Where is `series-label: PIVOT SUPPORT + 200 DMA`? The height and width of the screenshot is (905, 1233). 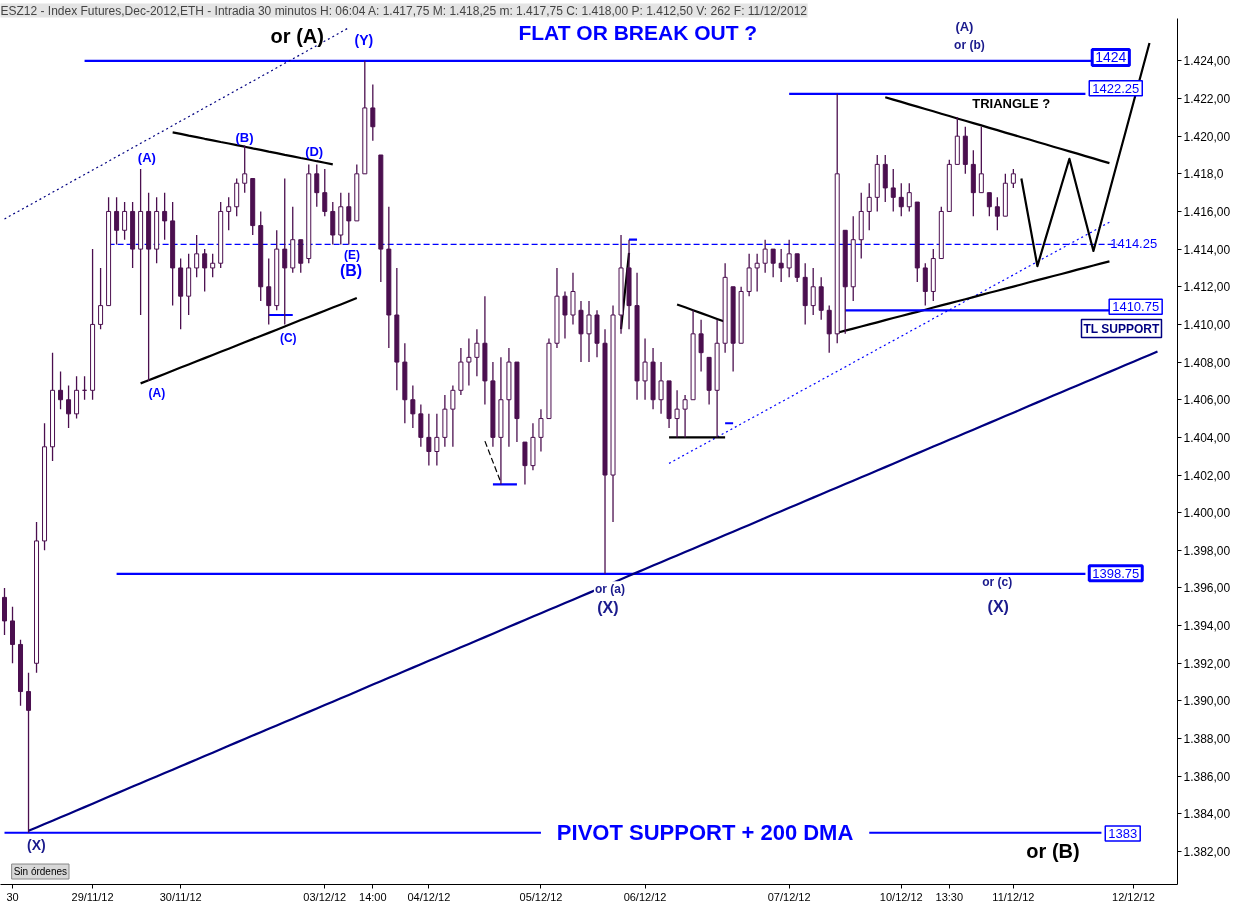 series-label: PIVOT SUPPORT + 200 DMA is located at coordinates (705, 833).